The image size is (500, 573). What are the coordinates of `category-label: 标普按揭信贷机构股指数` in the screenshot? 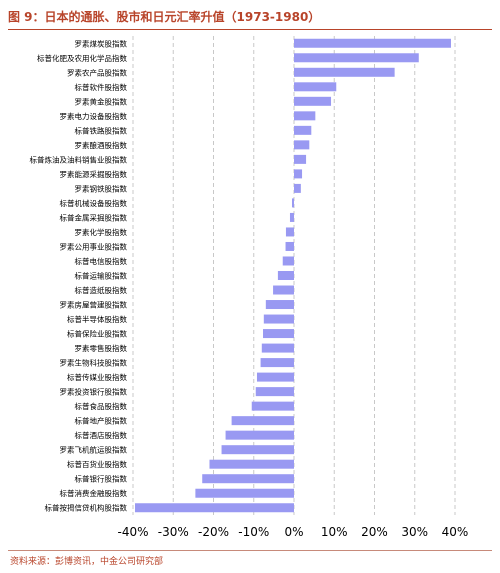 It's located at (86, 508).